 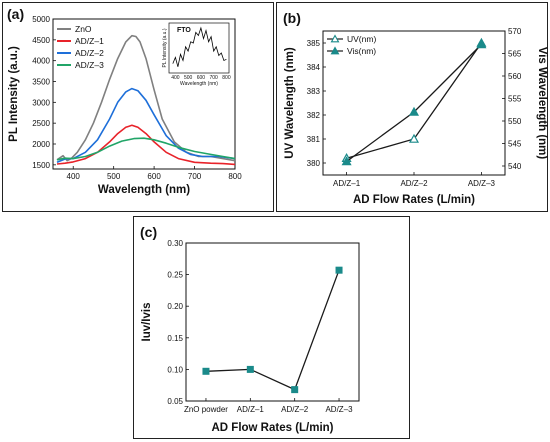 What do you see at coordinates (201, 78) in the screenshot?
I see `inset-x-tick-label-a: 600` at bounding box center [201, 78].